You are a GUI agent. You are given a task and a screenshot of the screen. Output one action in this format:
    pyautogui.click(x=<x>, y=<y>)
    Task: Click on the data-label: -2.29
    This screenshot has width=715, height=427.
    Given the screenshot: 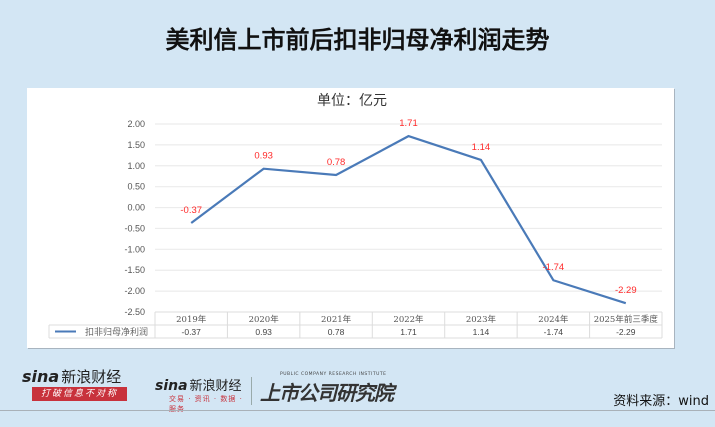 What is the action you would take?
    pyautogui.click(x=626, y=290)
    